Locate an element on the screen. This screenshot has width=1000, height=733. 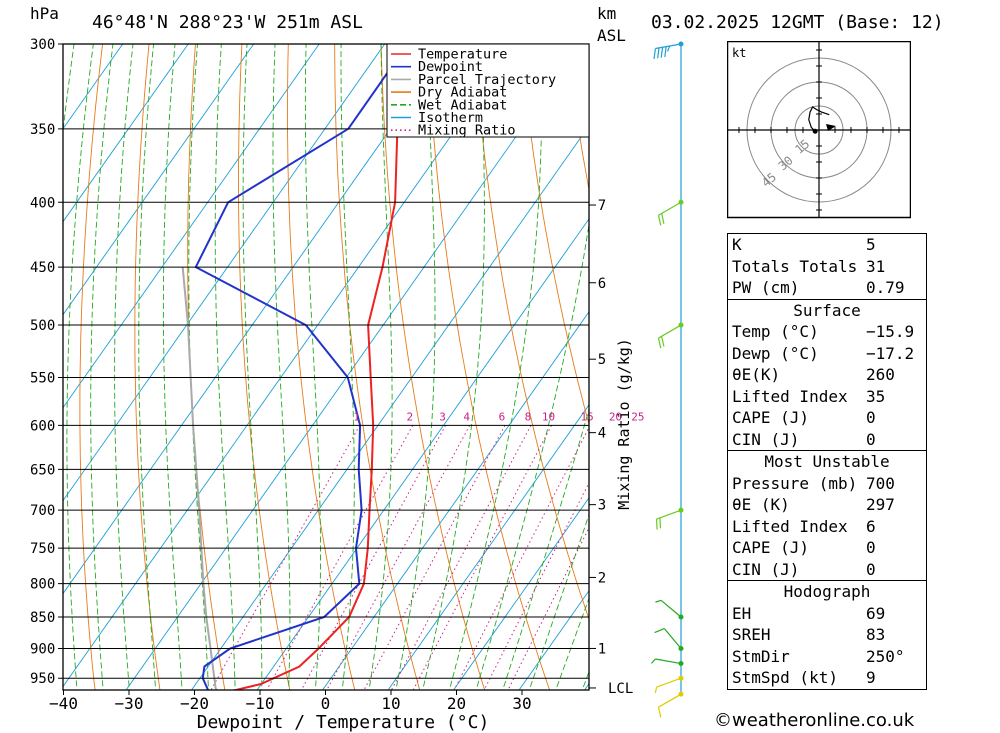
table-row-value: 0.79 is located at coordinates (885, 287).